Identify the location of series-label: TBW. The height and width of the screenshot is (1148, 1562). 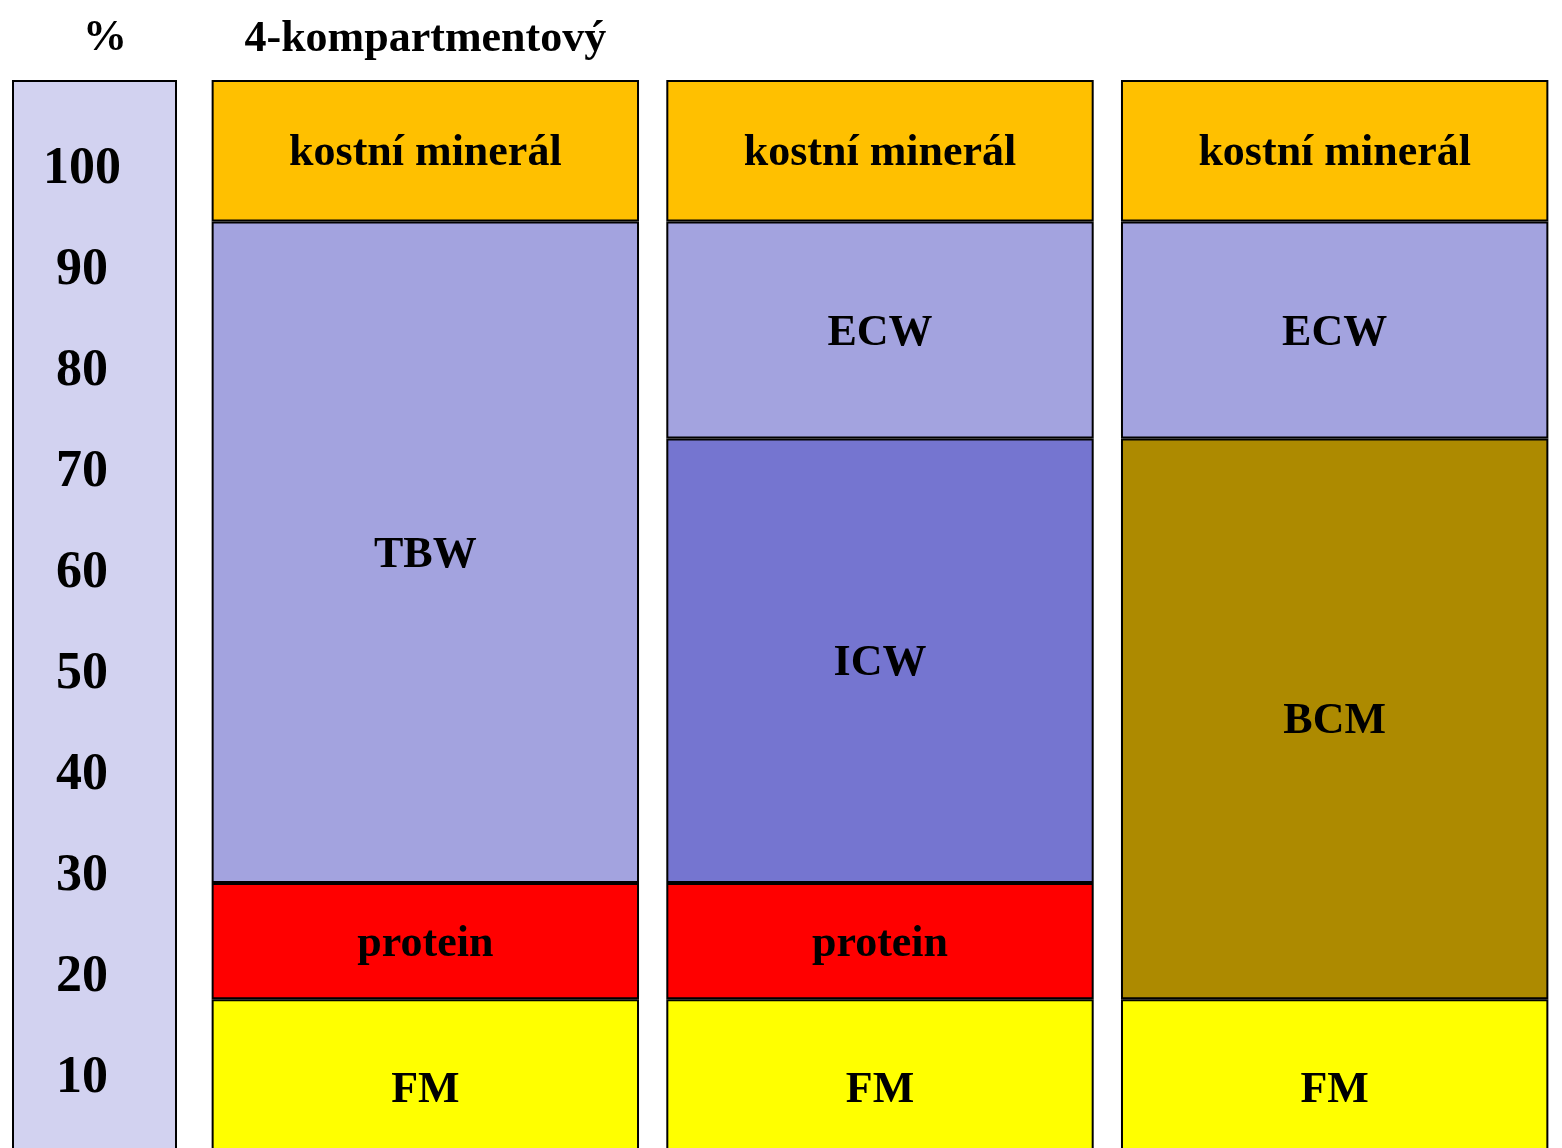
(425, 552).